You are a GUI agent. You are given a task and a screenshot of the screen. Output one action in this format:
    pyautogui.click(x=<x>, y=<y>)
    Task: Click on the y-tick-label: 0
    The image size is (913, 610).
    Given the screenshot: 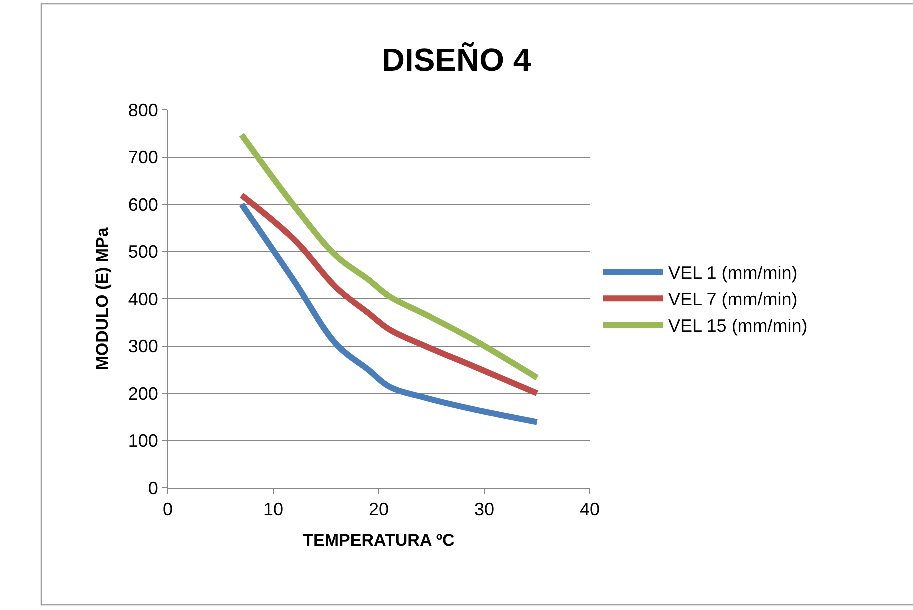 What is the action you would take?
    pyautogui.click(x=153, y=488)
    